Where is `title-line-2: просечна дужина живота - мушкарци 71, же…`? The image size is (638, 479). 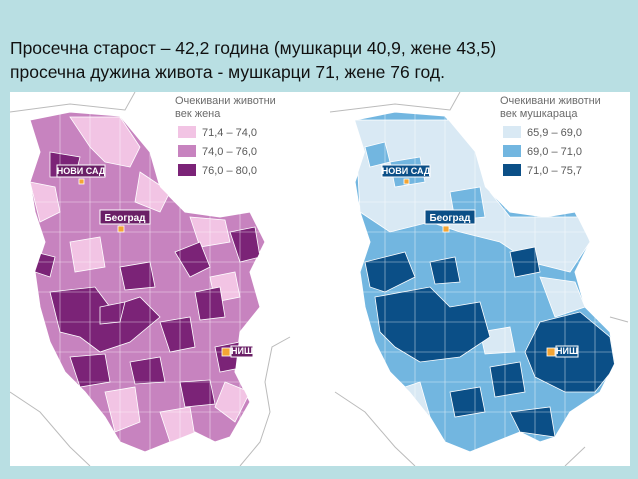 title-line-2: просечна дужина живота - мушкарци 71, же… is located at coordinates (227, 72).